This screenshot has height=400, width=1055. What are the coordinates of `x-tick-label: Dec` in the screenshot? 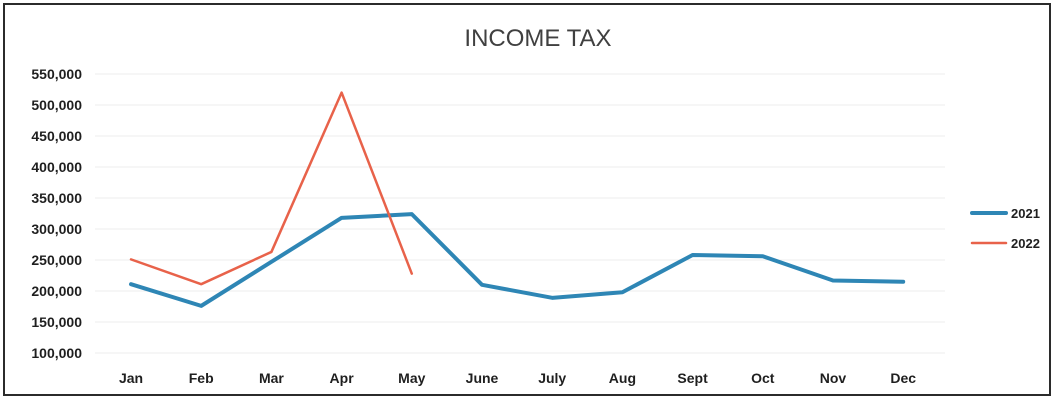 It's located at (903, 378).